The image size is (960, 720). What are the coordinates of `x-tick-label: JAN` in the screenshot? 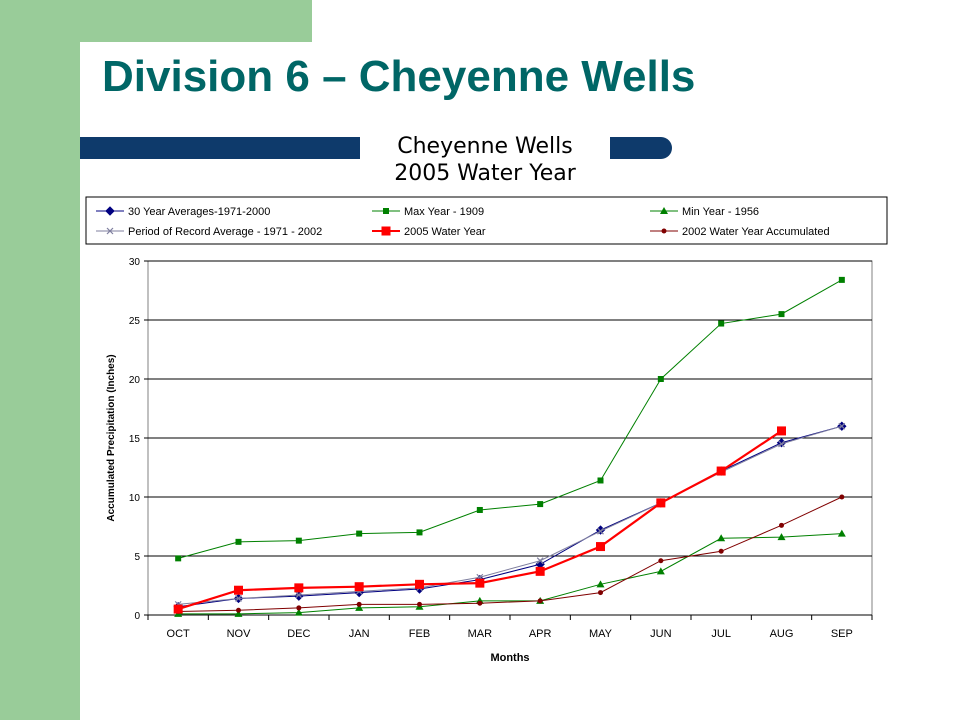 It's located at (359, 634).